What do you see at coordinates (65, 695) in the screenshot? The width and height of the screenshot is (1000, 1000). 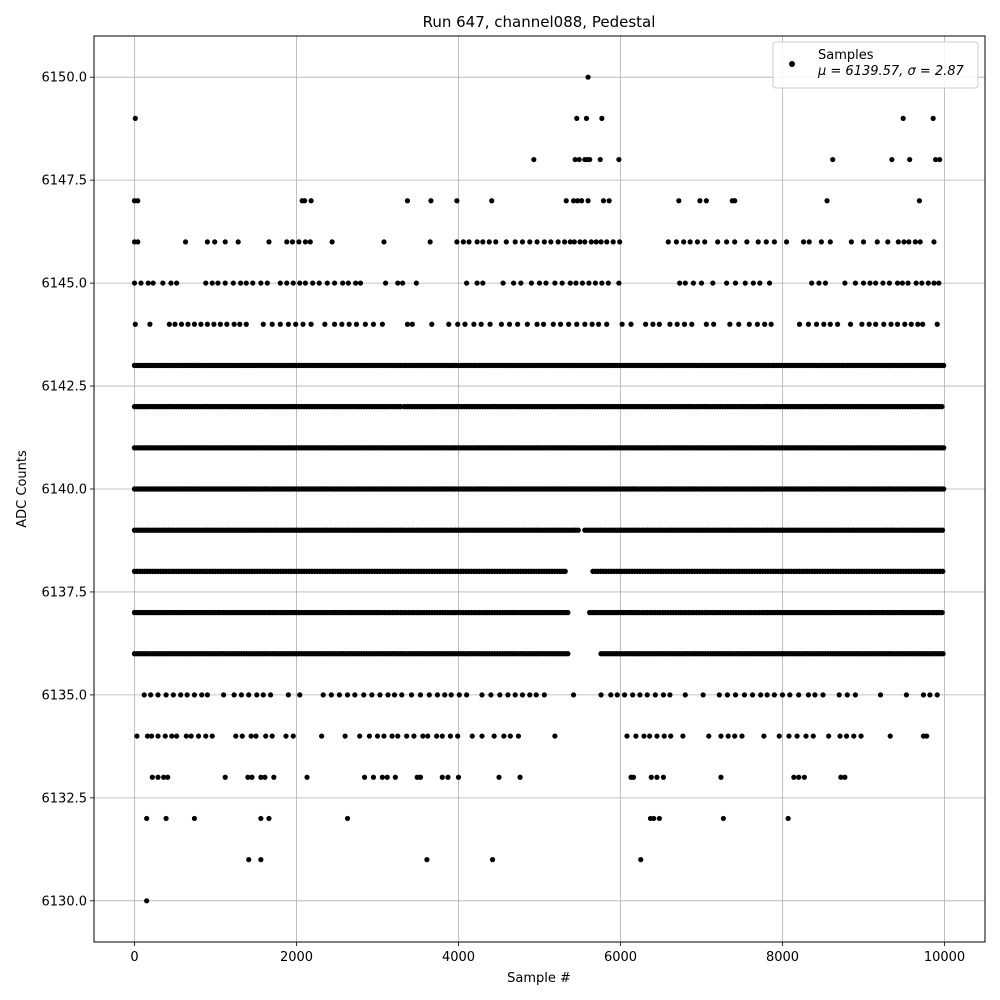 I see `y-tick-label: 6135.0` at bounding box center [65, 695].